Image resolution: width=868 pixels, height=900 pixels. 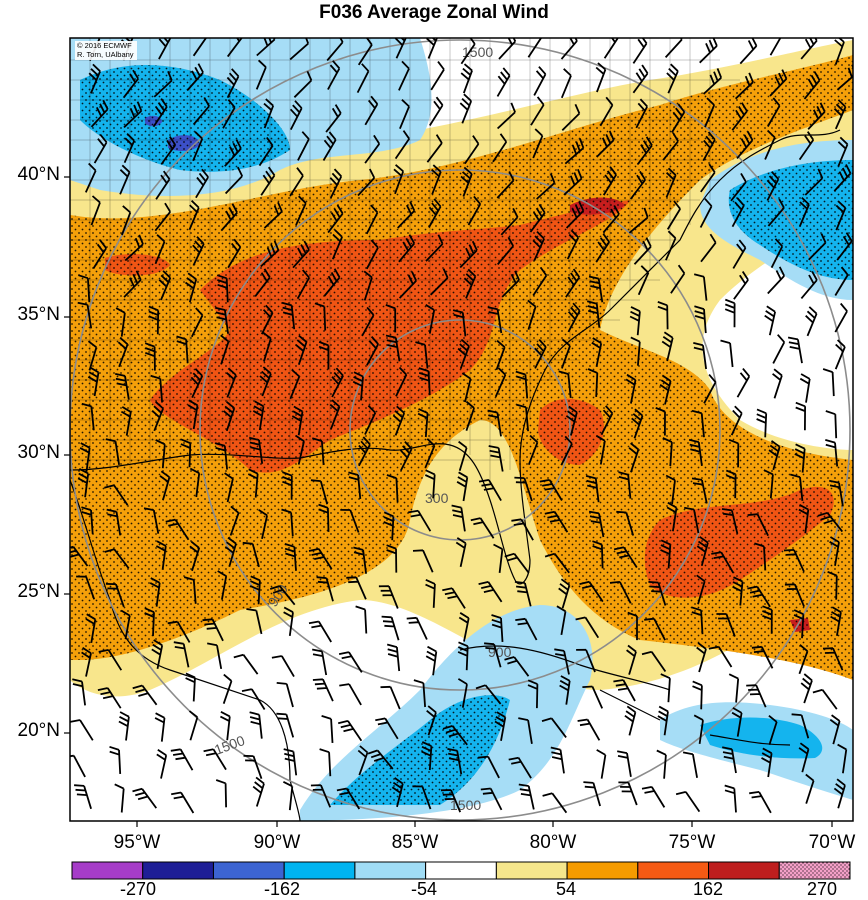 I want to click on credit-copyright: © 2016 ECMWF, so click(x=104, y=45).